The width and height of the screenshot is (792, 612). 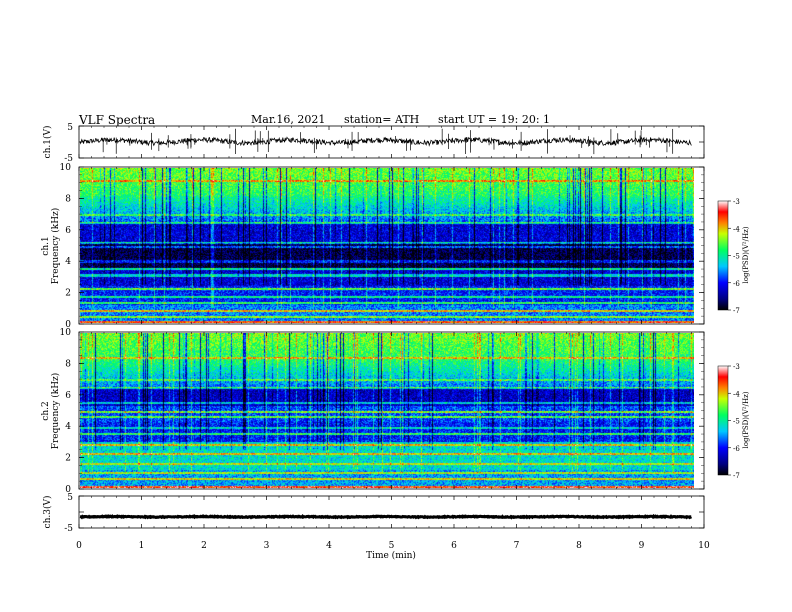 I want to click on ch2-colorbar, so click(x=723, y=420).